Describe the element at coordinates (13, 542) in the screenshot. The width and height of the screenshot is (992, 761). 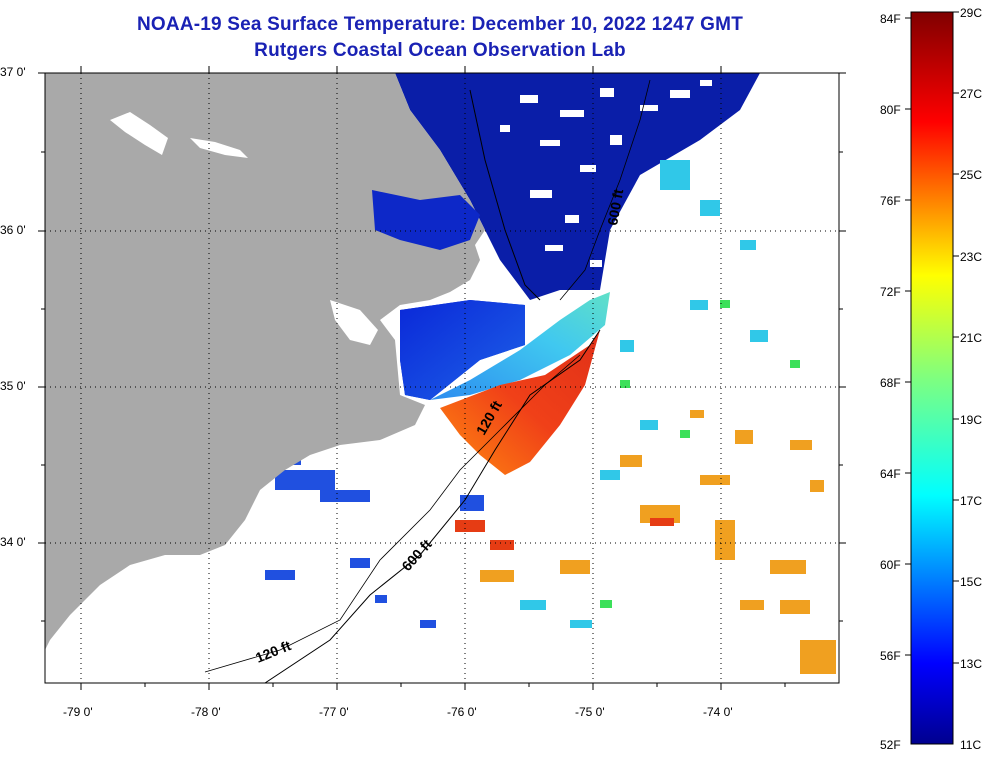
I see `lat-label-34: 34 0'` at that location.